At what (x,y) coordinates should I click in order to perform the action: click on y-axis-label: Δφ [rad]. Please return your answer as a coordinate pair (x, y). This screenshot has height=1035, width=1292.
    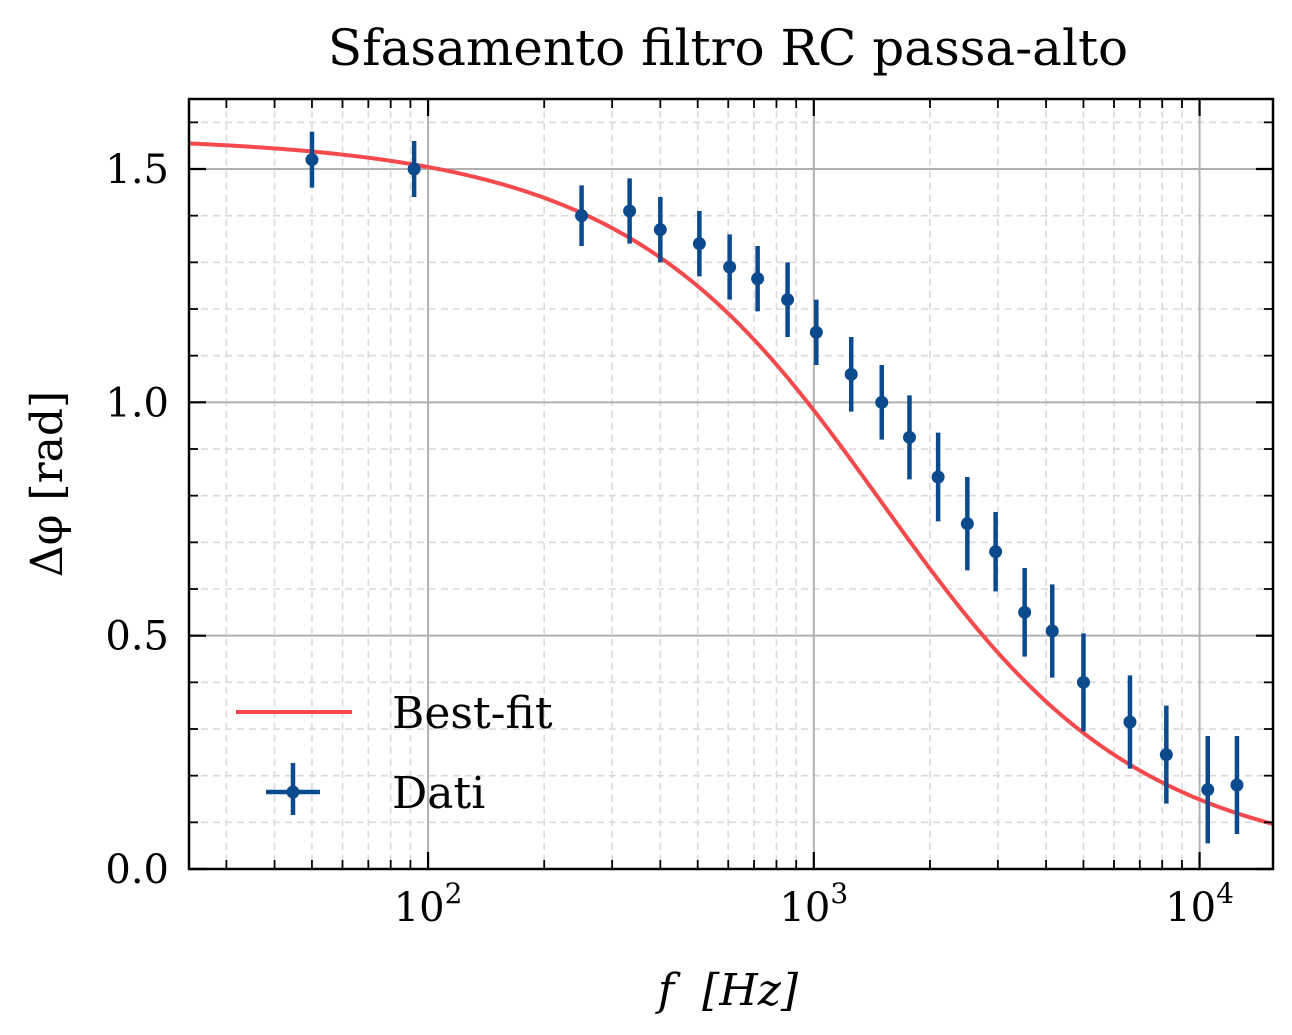
    Looking at the image, I should click on (47, 484).